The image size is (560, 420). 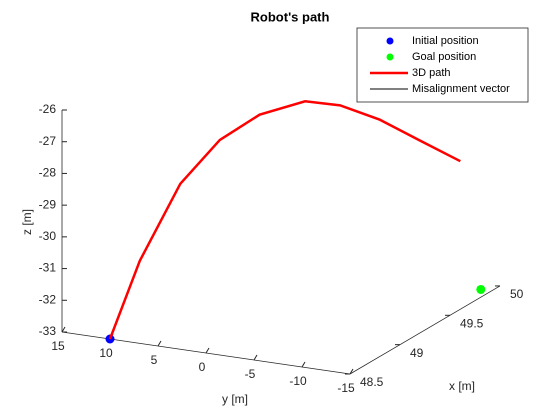 I want to click on y-tick-label: 5, so click(x=154, y=360).